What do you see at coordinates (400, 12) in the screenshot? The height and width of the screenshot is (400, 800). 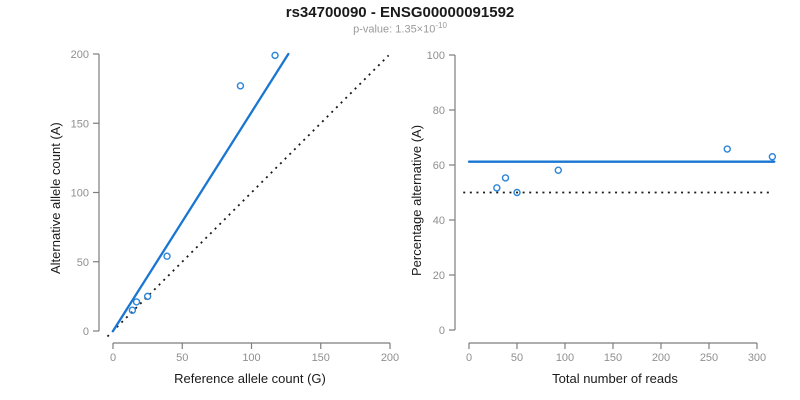 I see `plot-title: rs34700090 - ENSG00000091592` at bounding box center [400, 12].